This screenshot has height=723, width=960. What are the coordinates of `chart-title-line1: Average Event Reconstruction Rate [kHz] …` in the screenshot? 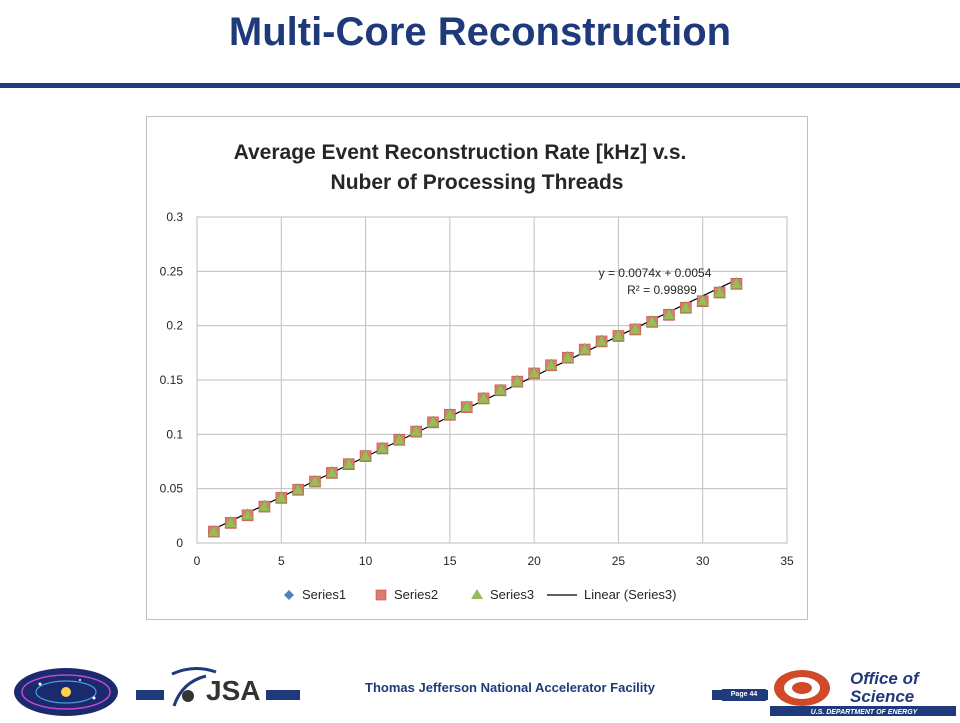 It's located at (460, 152).